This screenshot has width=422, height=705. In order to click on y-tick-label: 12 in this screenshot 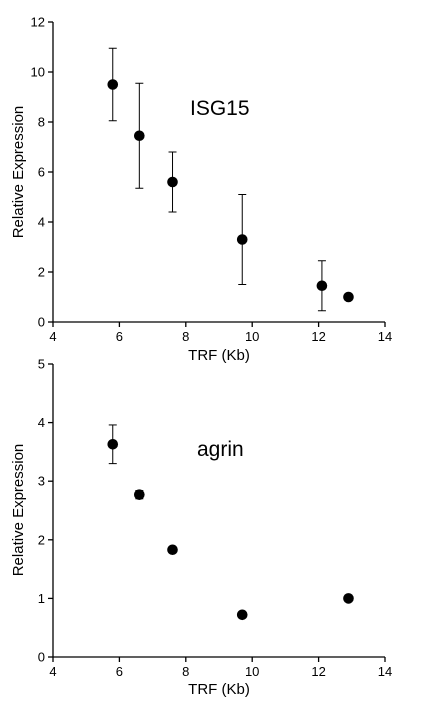, I will do `click(38, 22)`.